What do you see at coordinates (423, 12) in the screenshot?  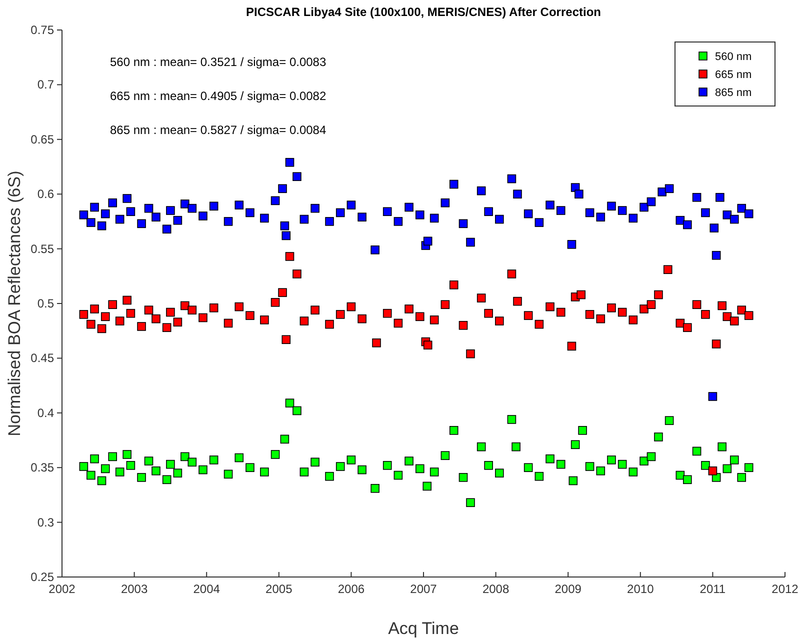 I see `chart-title: PICSCAR Libya4 Site (100x100, MERIS/CNES) After Correction` at bounding box center [423, 12].